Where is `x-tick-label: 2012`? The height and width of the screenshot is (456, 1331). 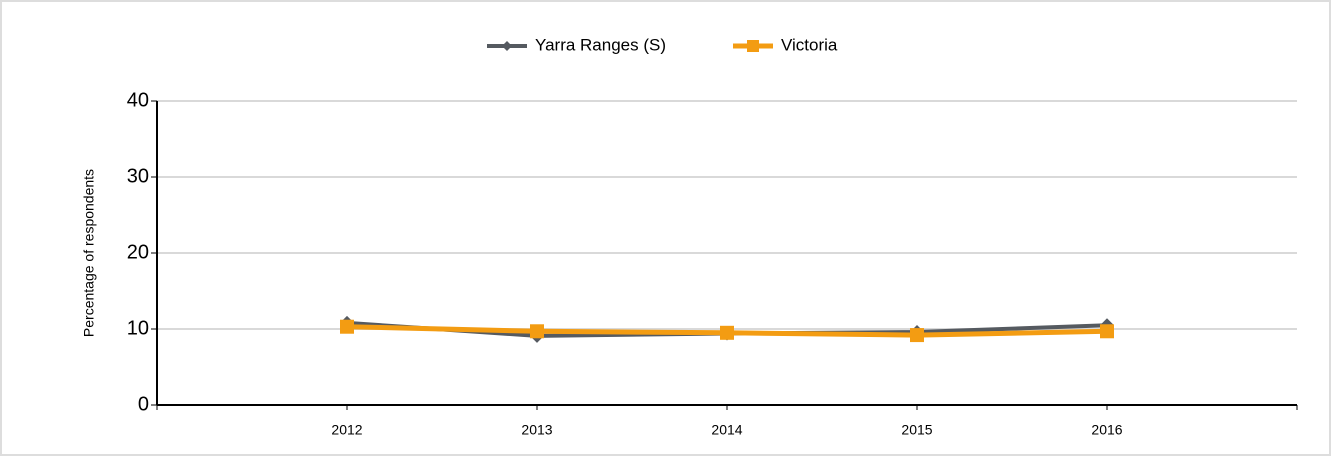 x-tick-label: 2012 is located at coordinates (346, 430).